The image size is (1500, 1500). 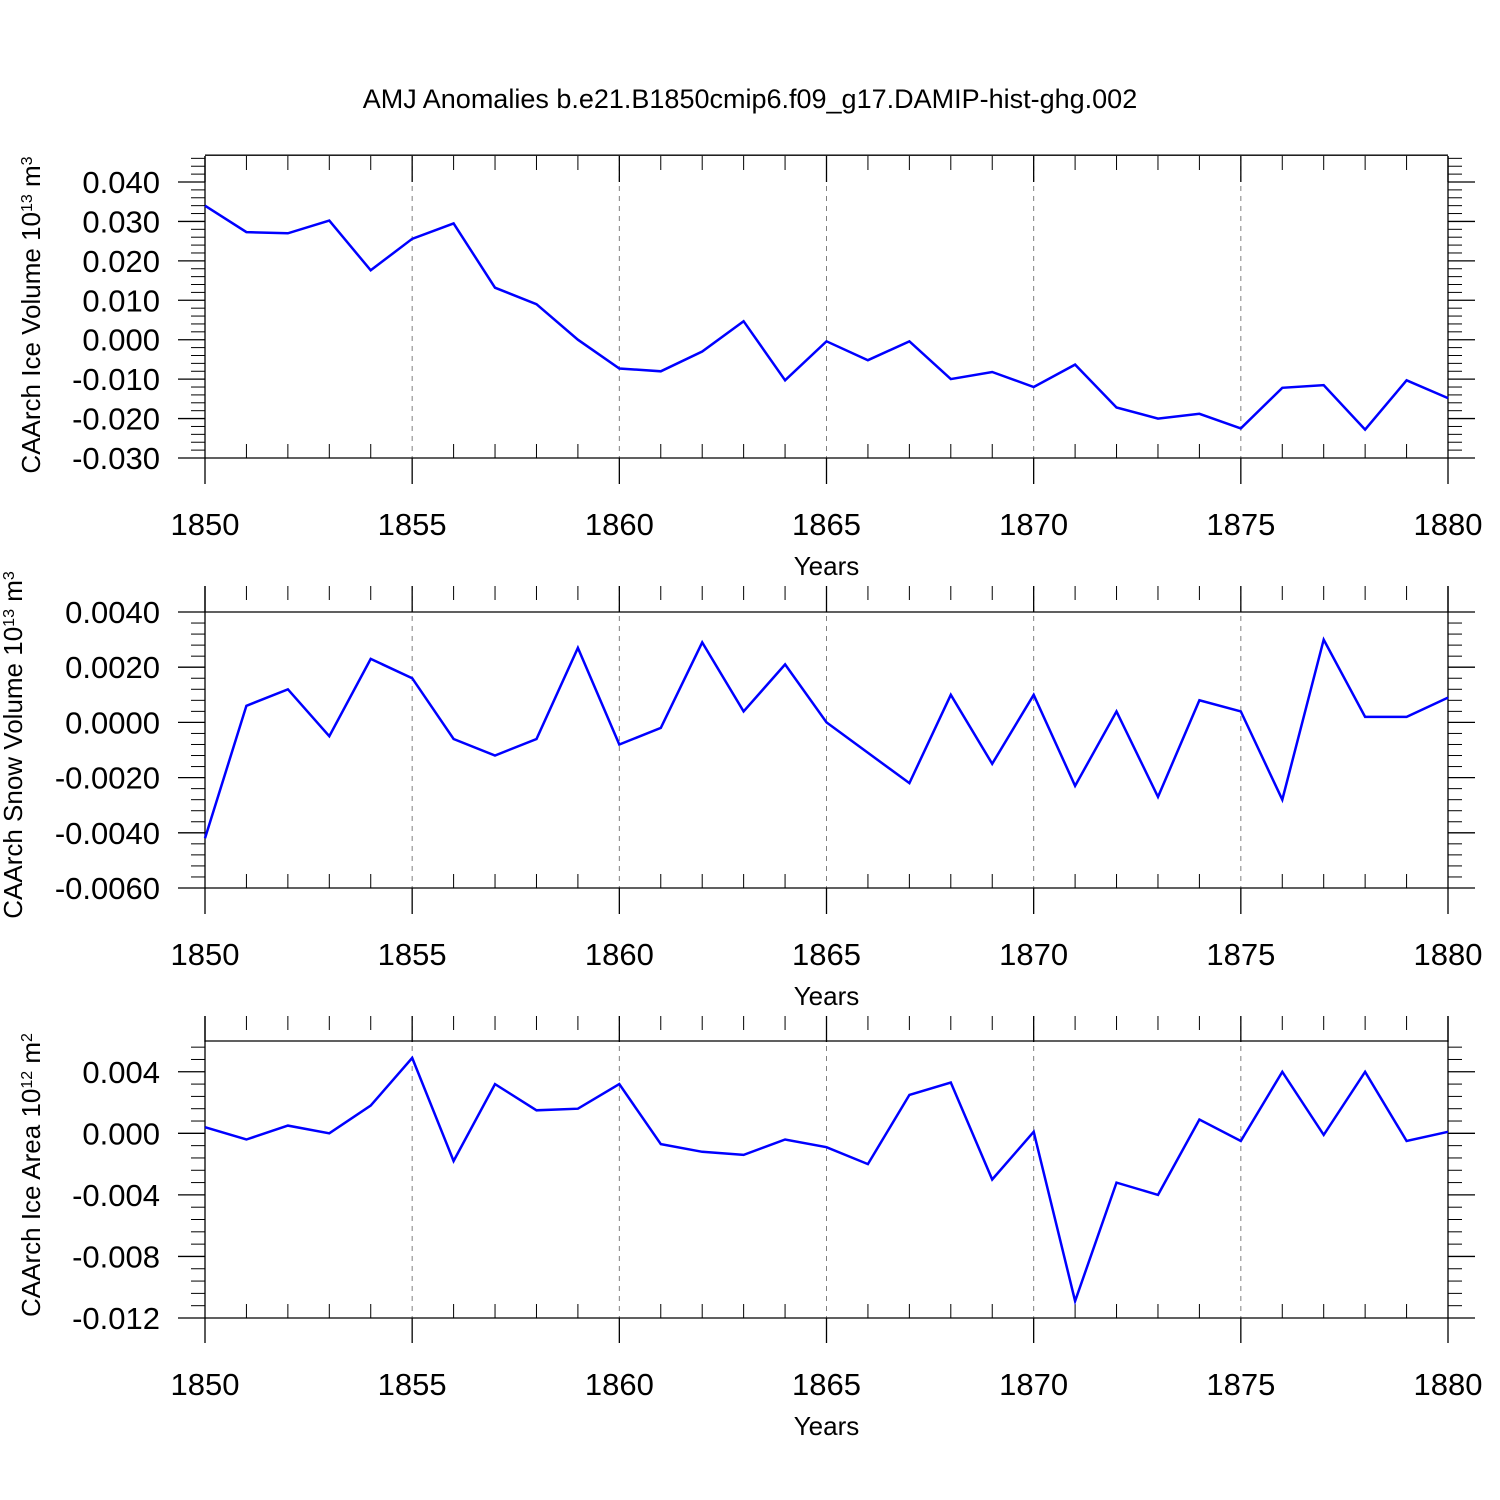 What do you see at coordinates (121, 261) in the screenshot?
I see `y-tick-label: 0.020` at bounding box center [121, 261].